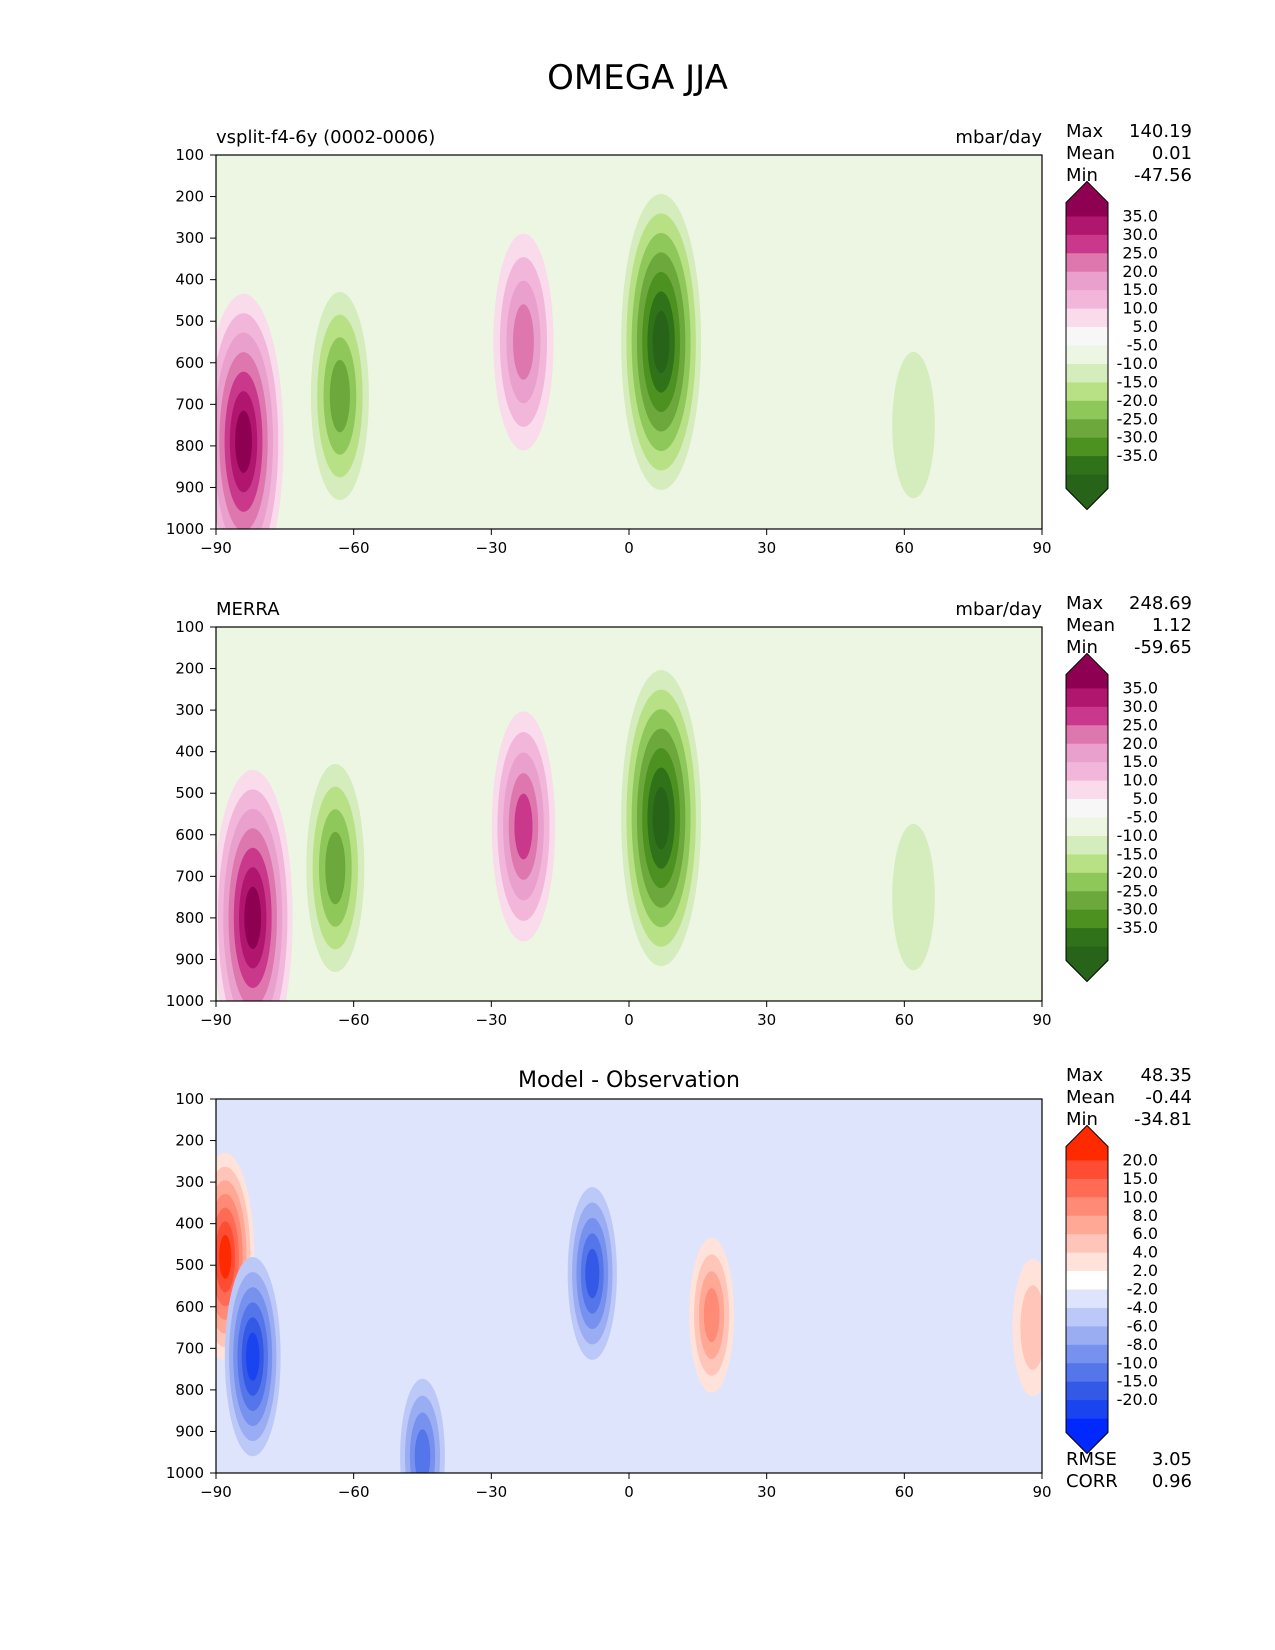  What do you see at coordinates (354, 548) in the screenshot?
I see `x-tick-label: −60` at bounding box center [354, 548].